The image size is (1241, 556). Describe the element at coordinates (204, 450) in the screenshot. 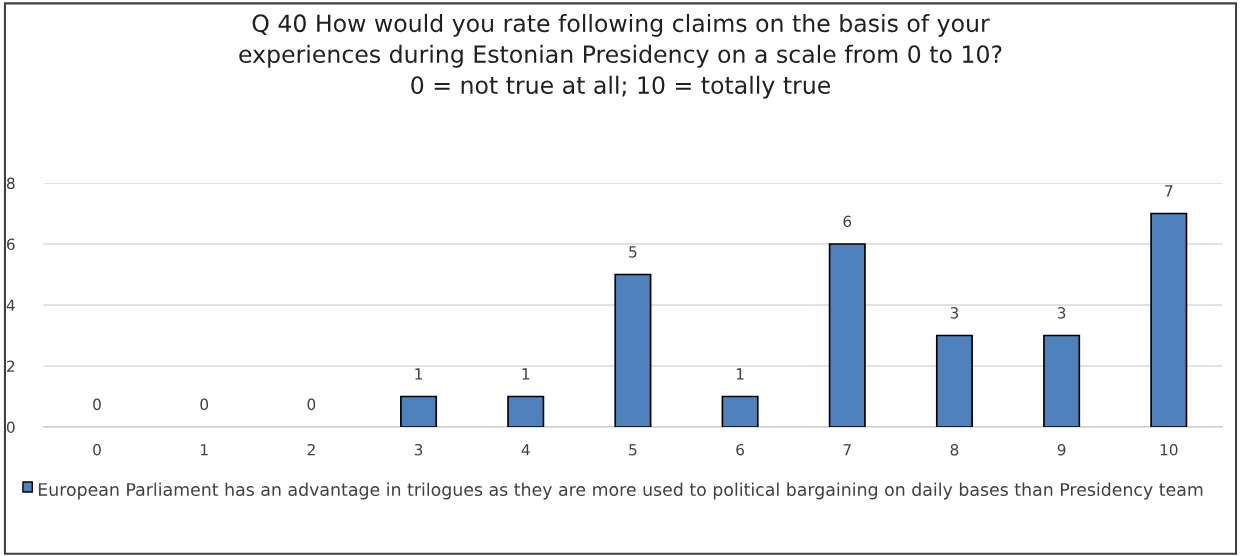

I see `x-tick-label: 1` at that location.